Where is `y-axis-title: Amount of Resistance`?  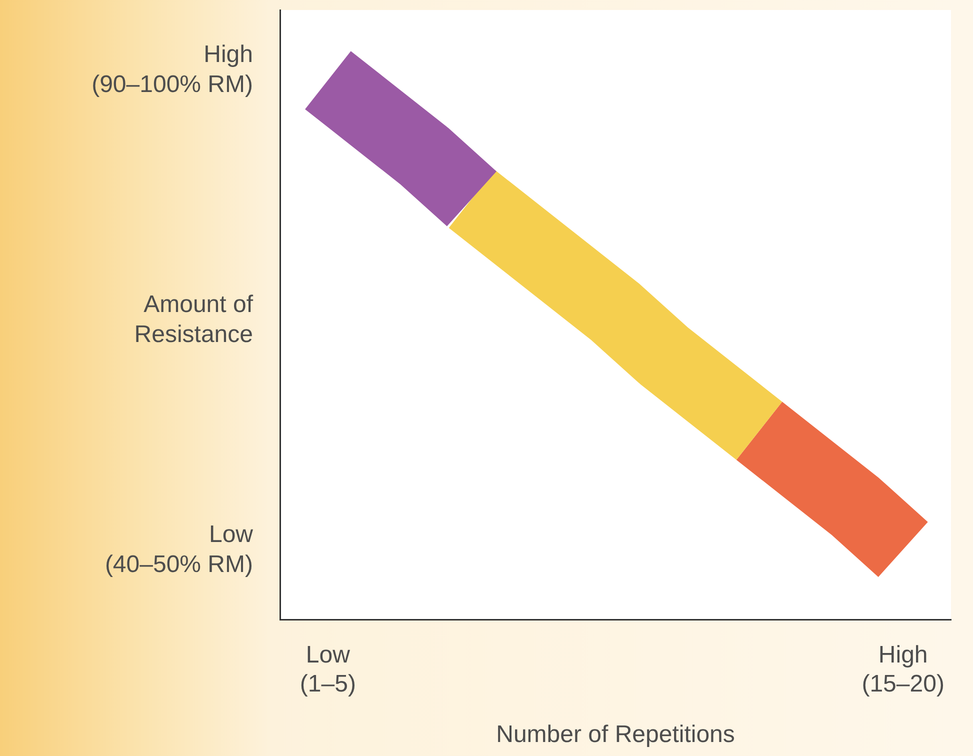
y-axis-title: Amount of Resistance is located at coordinates (193, 320).